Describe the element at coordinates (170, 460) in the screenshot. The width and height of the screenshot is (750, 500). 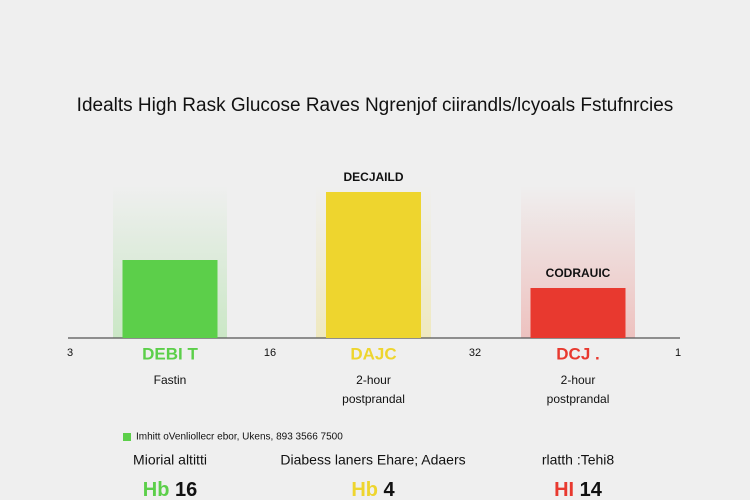
I see `summary-heading: Miorial altitti` at that location.